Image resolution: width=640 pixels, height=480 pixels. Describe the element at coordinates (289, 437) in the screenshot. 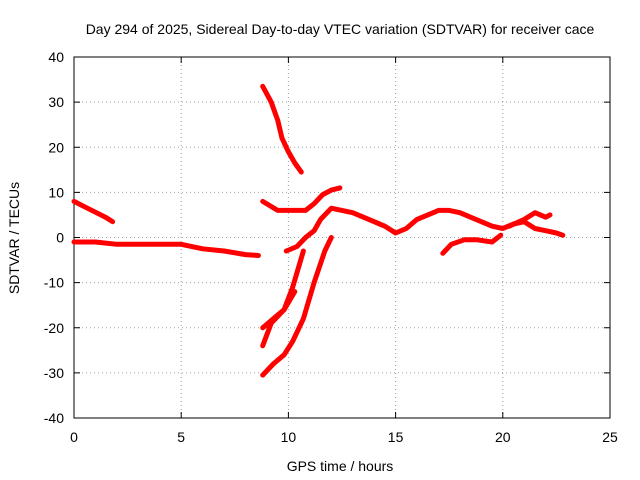

I see `x-tick-label: 10` at that location.